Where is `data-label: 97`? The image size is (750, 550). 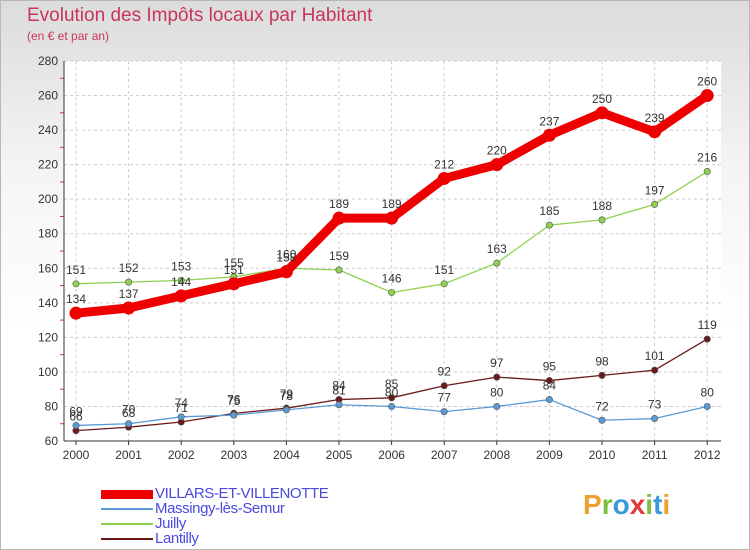 data-label: 97 is located at coordinates (497, 363).